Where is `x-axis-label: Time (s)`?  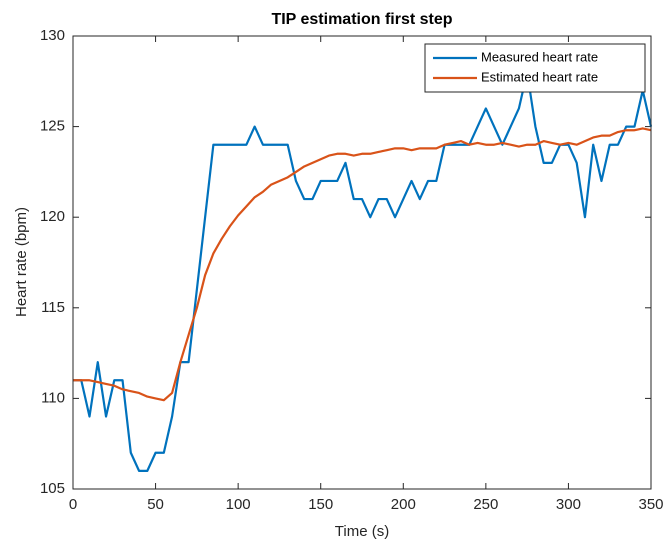 x-axis-label: Time (s) is located at coordinates (362, 531).